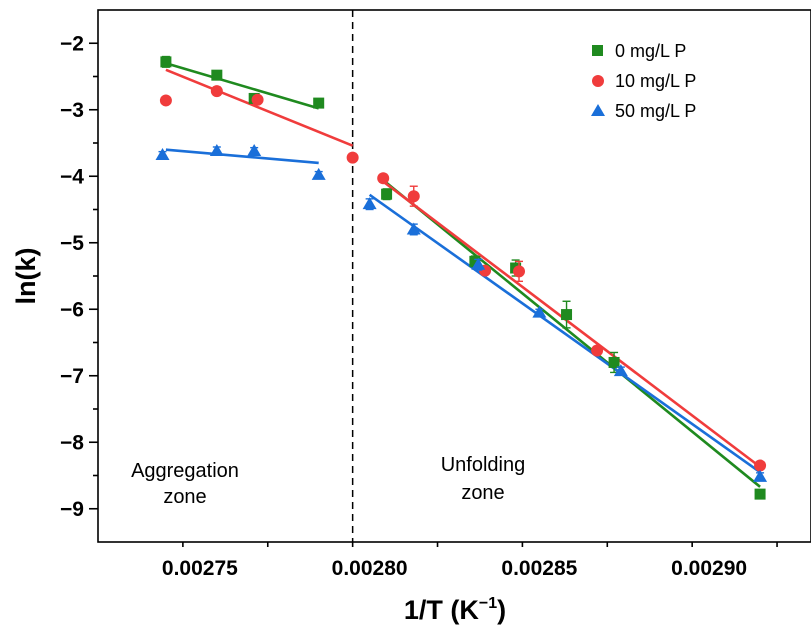 The image size is (811, 631). I want to click on y-tick-label: −9, so click(72, 509).